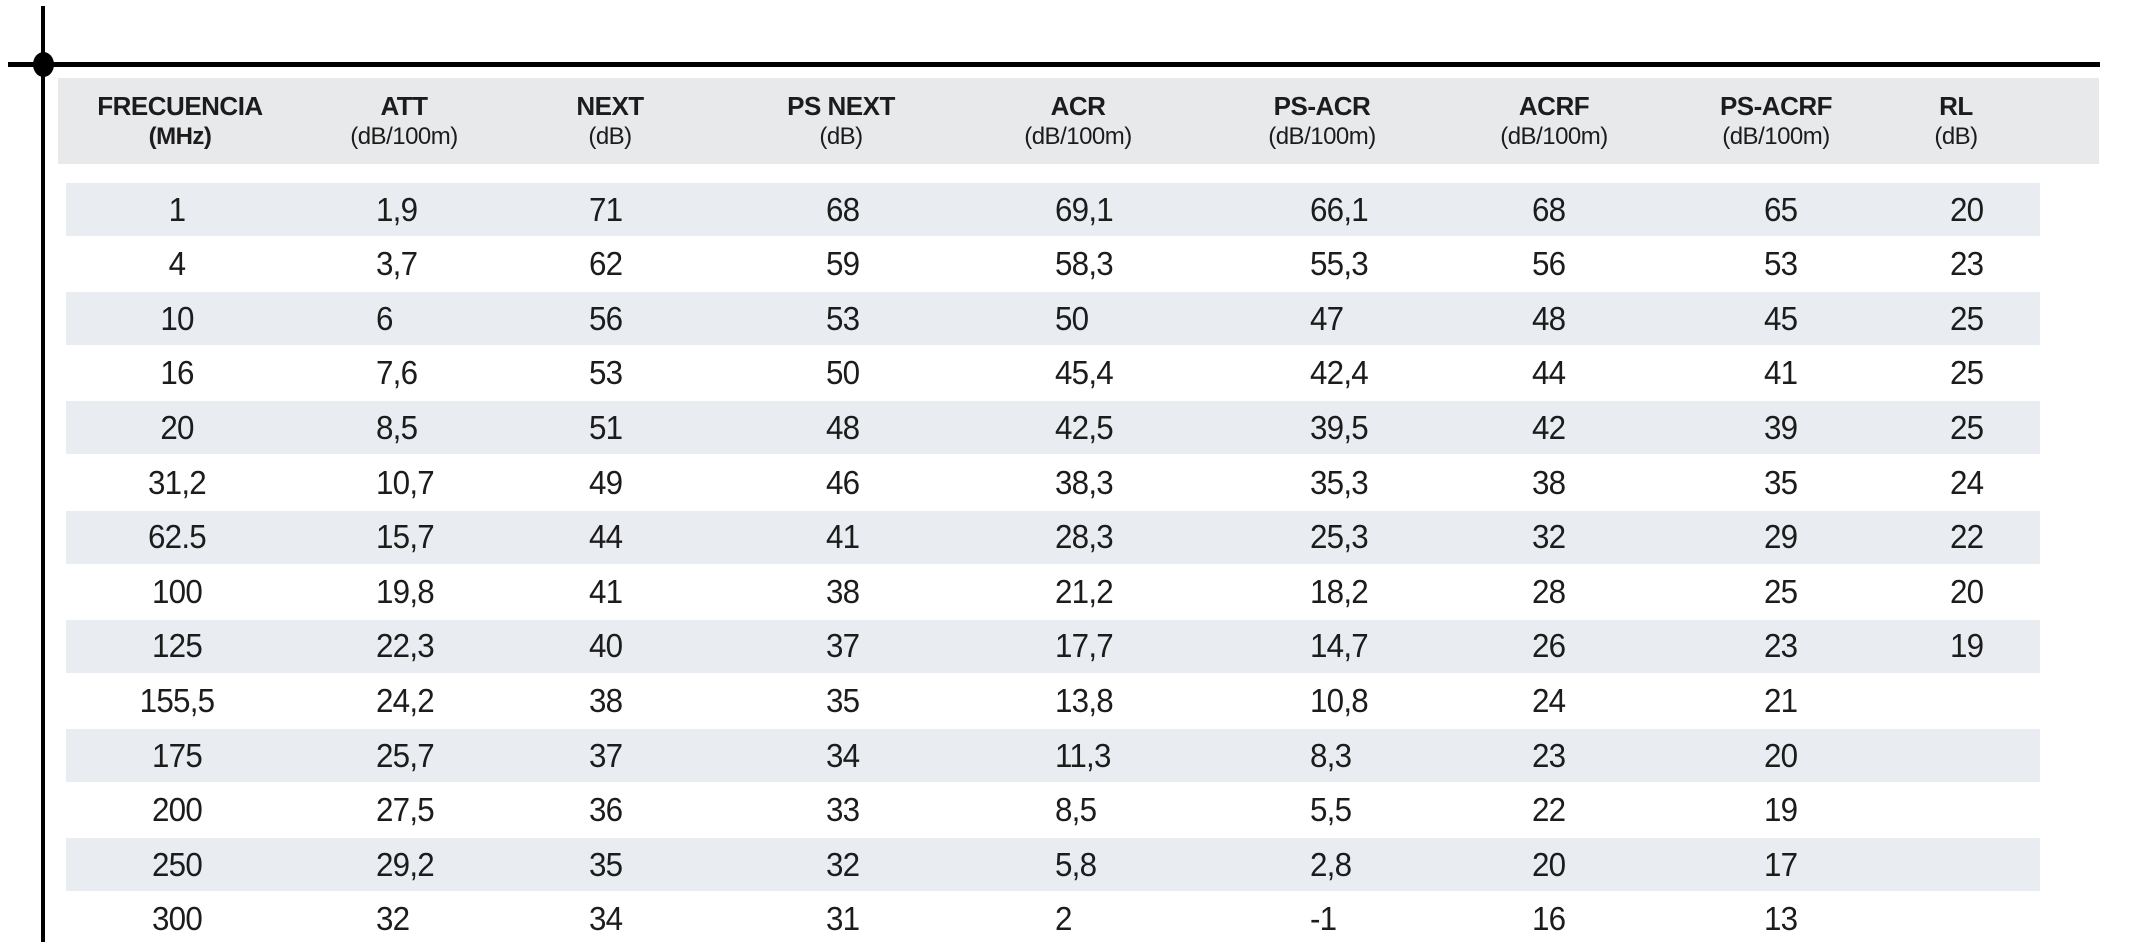  Describe the element at coordinates (1781, 427) in the screenshot. I see `table-cell: 39` at that location.